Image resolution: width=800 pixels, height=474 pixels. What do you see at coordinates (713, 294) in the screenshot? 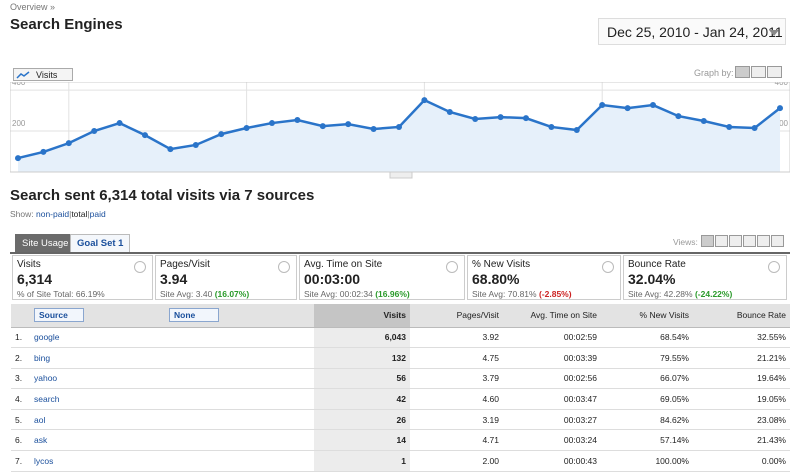
I see `delta: (-24.22%)` at bounding box center [713, 294].